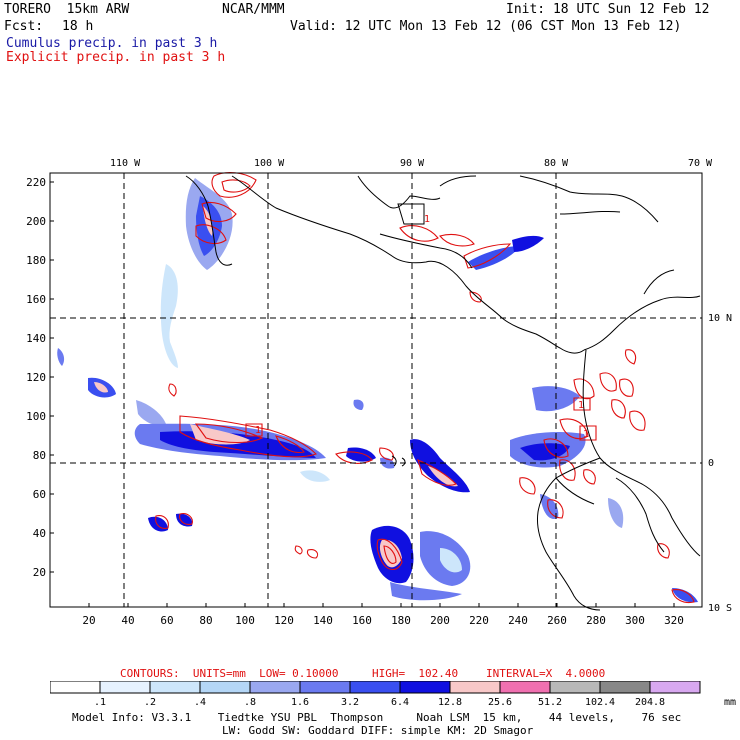 Image resolution: width=740 pixels, height=740 pixels. What do you see at coordinates (100, 702) in the screenshot?
I see `colorbar-label: .1` at bounding box center [100, 702].